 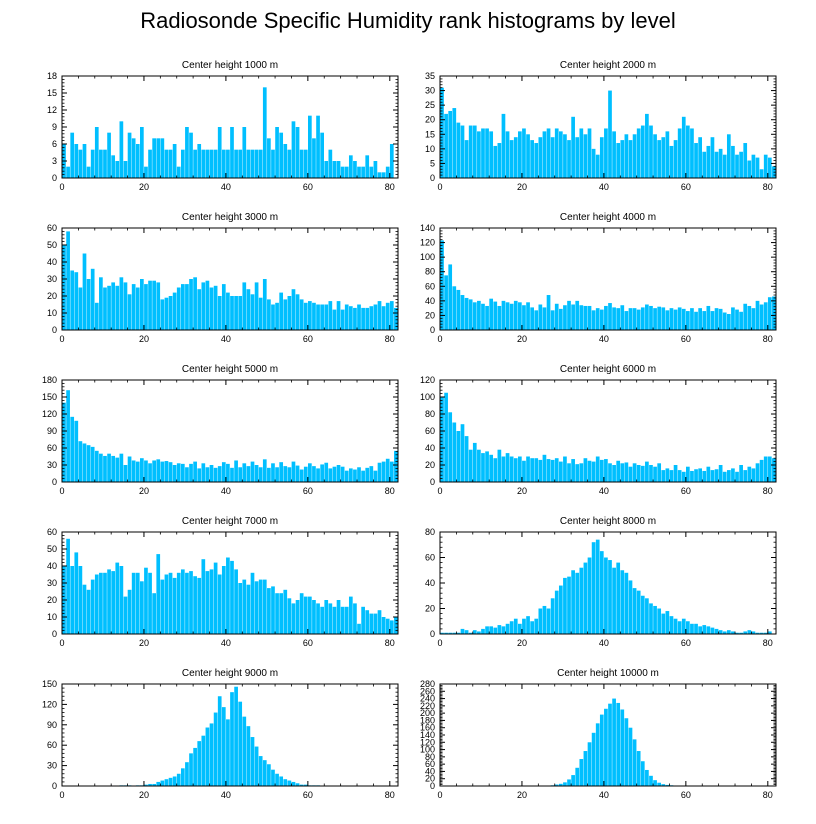 What do you see at coordinates (230, 673) in the screenshot?
I see `panel-title: Center height 9000 m` at bounding box center [230, 673].